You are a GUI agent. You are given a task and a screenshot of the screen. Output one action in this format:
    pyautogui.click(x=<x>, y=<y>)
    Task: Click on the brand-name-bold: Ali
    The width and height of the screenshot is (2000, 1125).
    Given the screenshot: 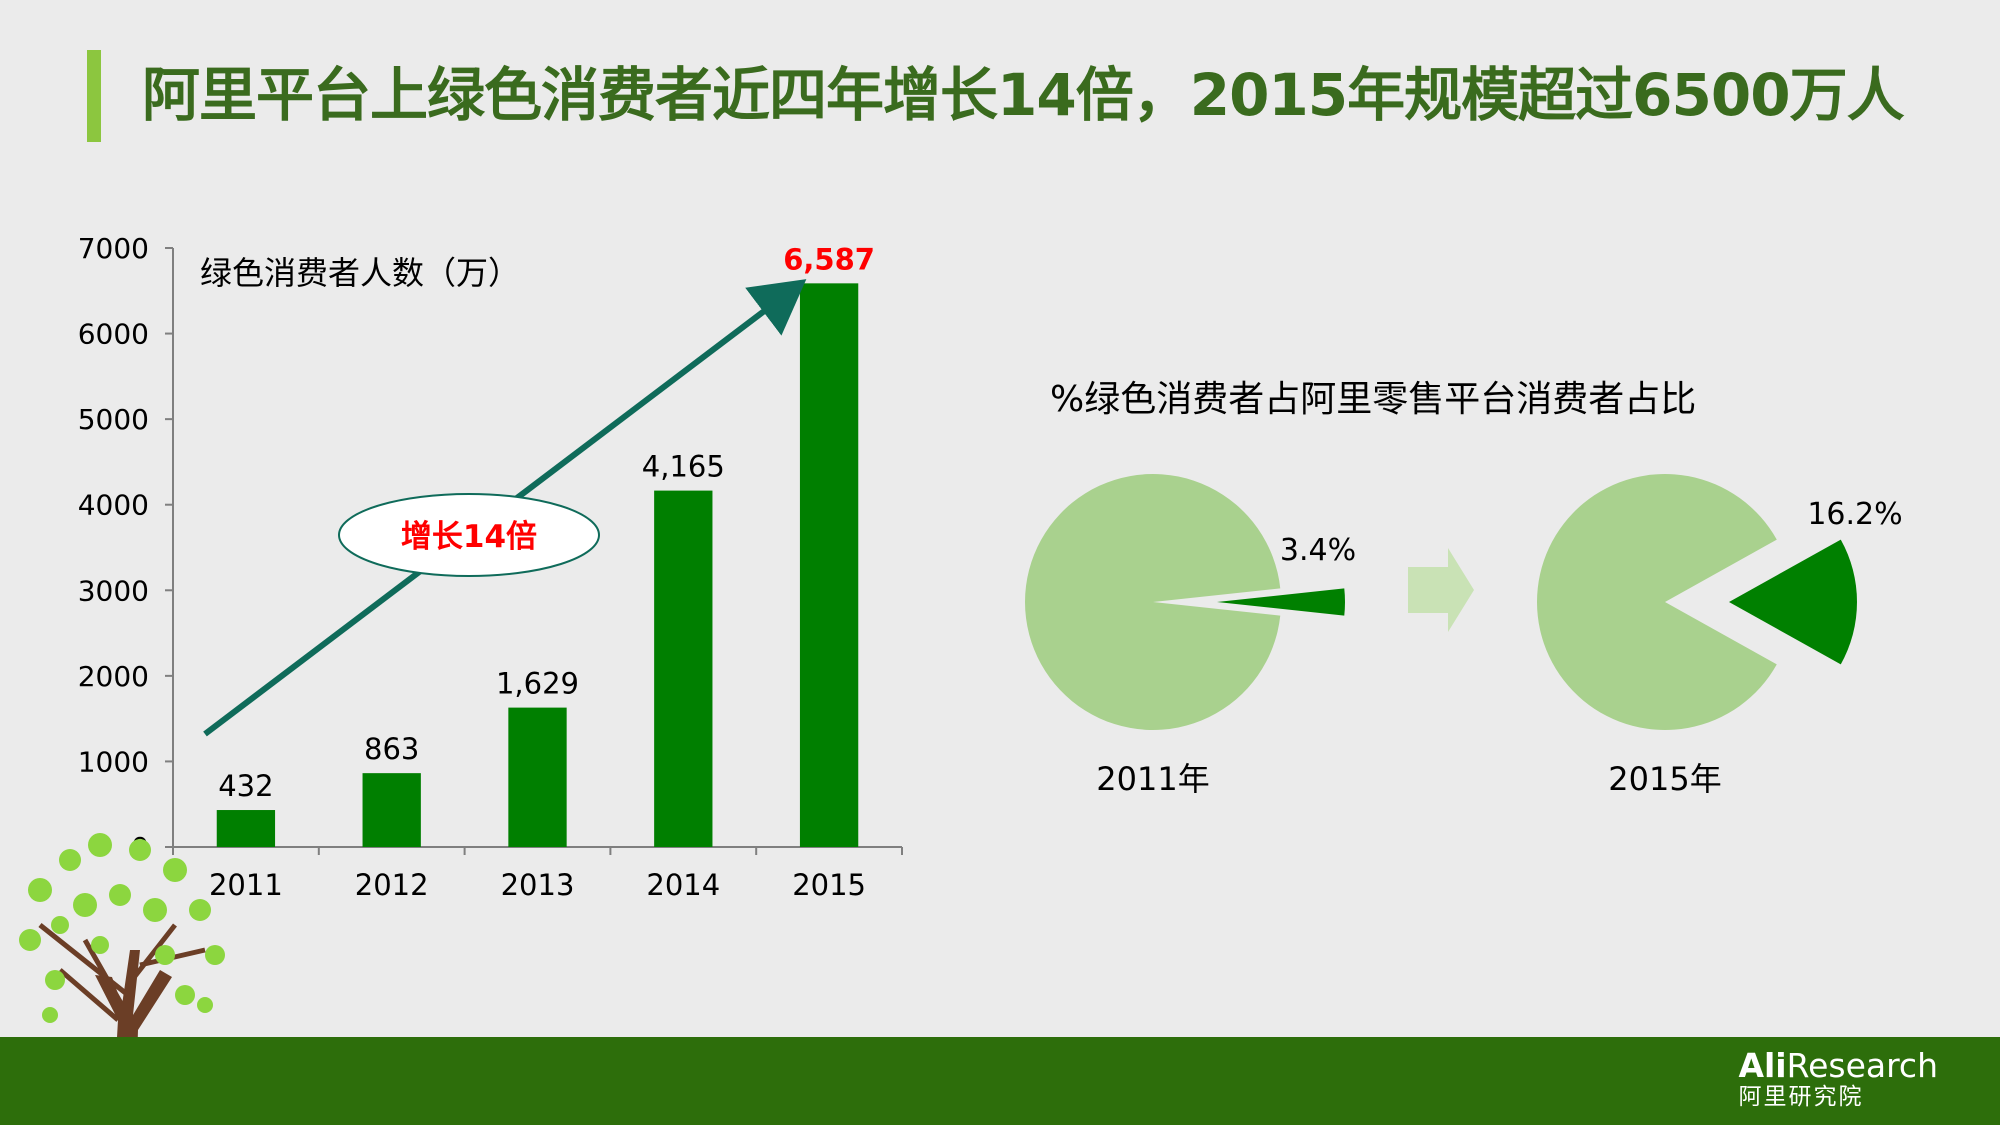 What is the action you would take?
    pyautogui.click(x=1762, y=1065)
    